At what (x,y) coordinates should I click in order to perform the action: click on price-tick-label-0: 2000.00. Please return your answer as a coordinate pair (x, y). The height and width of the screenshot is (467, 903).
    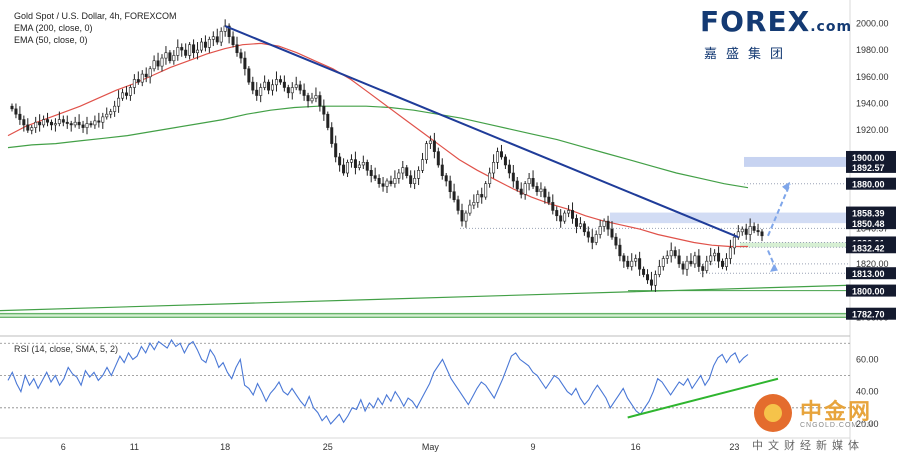
    Looking at the image, I should click on (872, 23).